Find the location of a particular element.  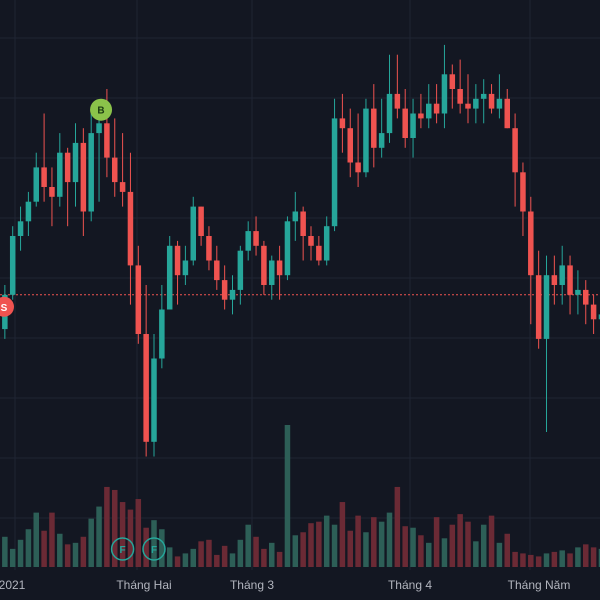

buy-marker-label: B is located at coordinates (100, 111).